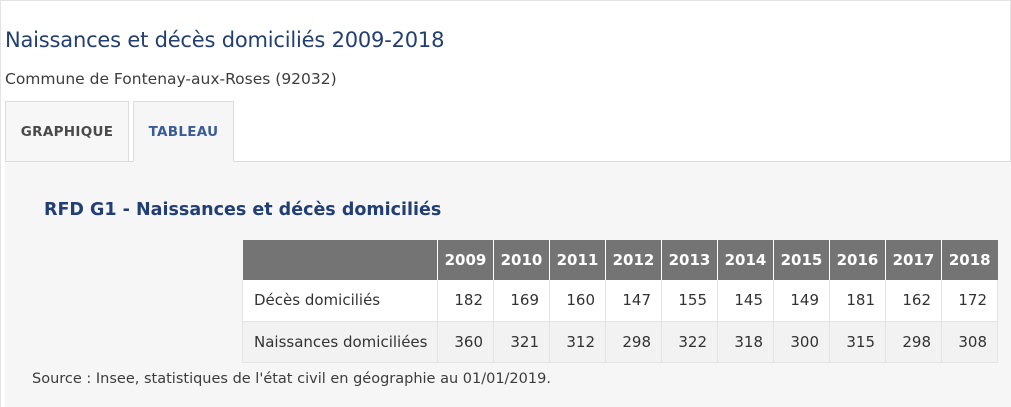  I want to click on table-cell: 318, so click(745, 342).